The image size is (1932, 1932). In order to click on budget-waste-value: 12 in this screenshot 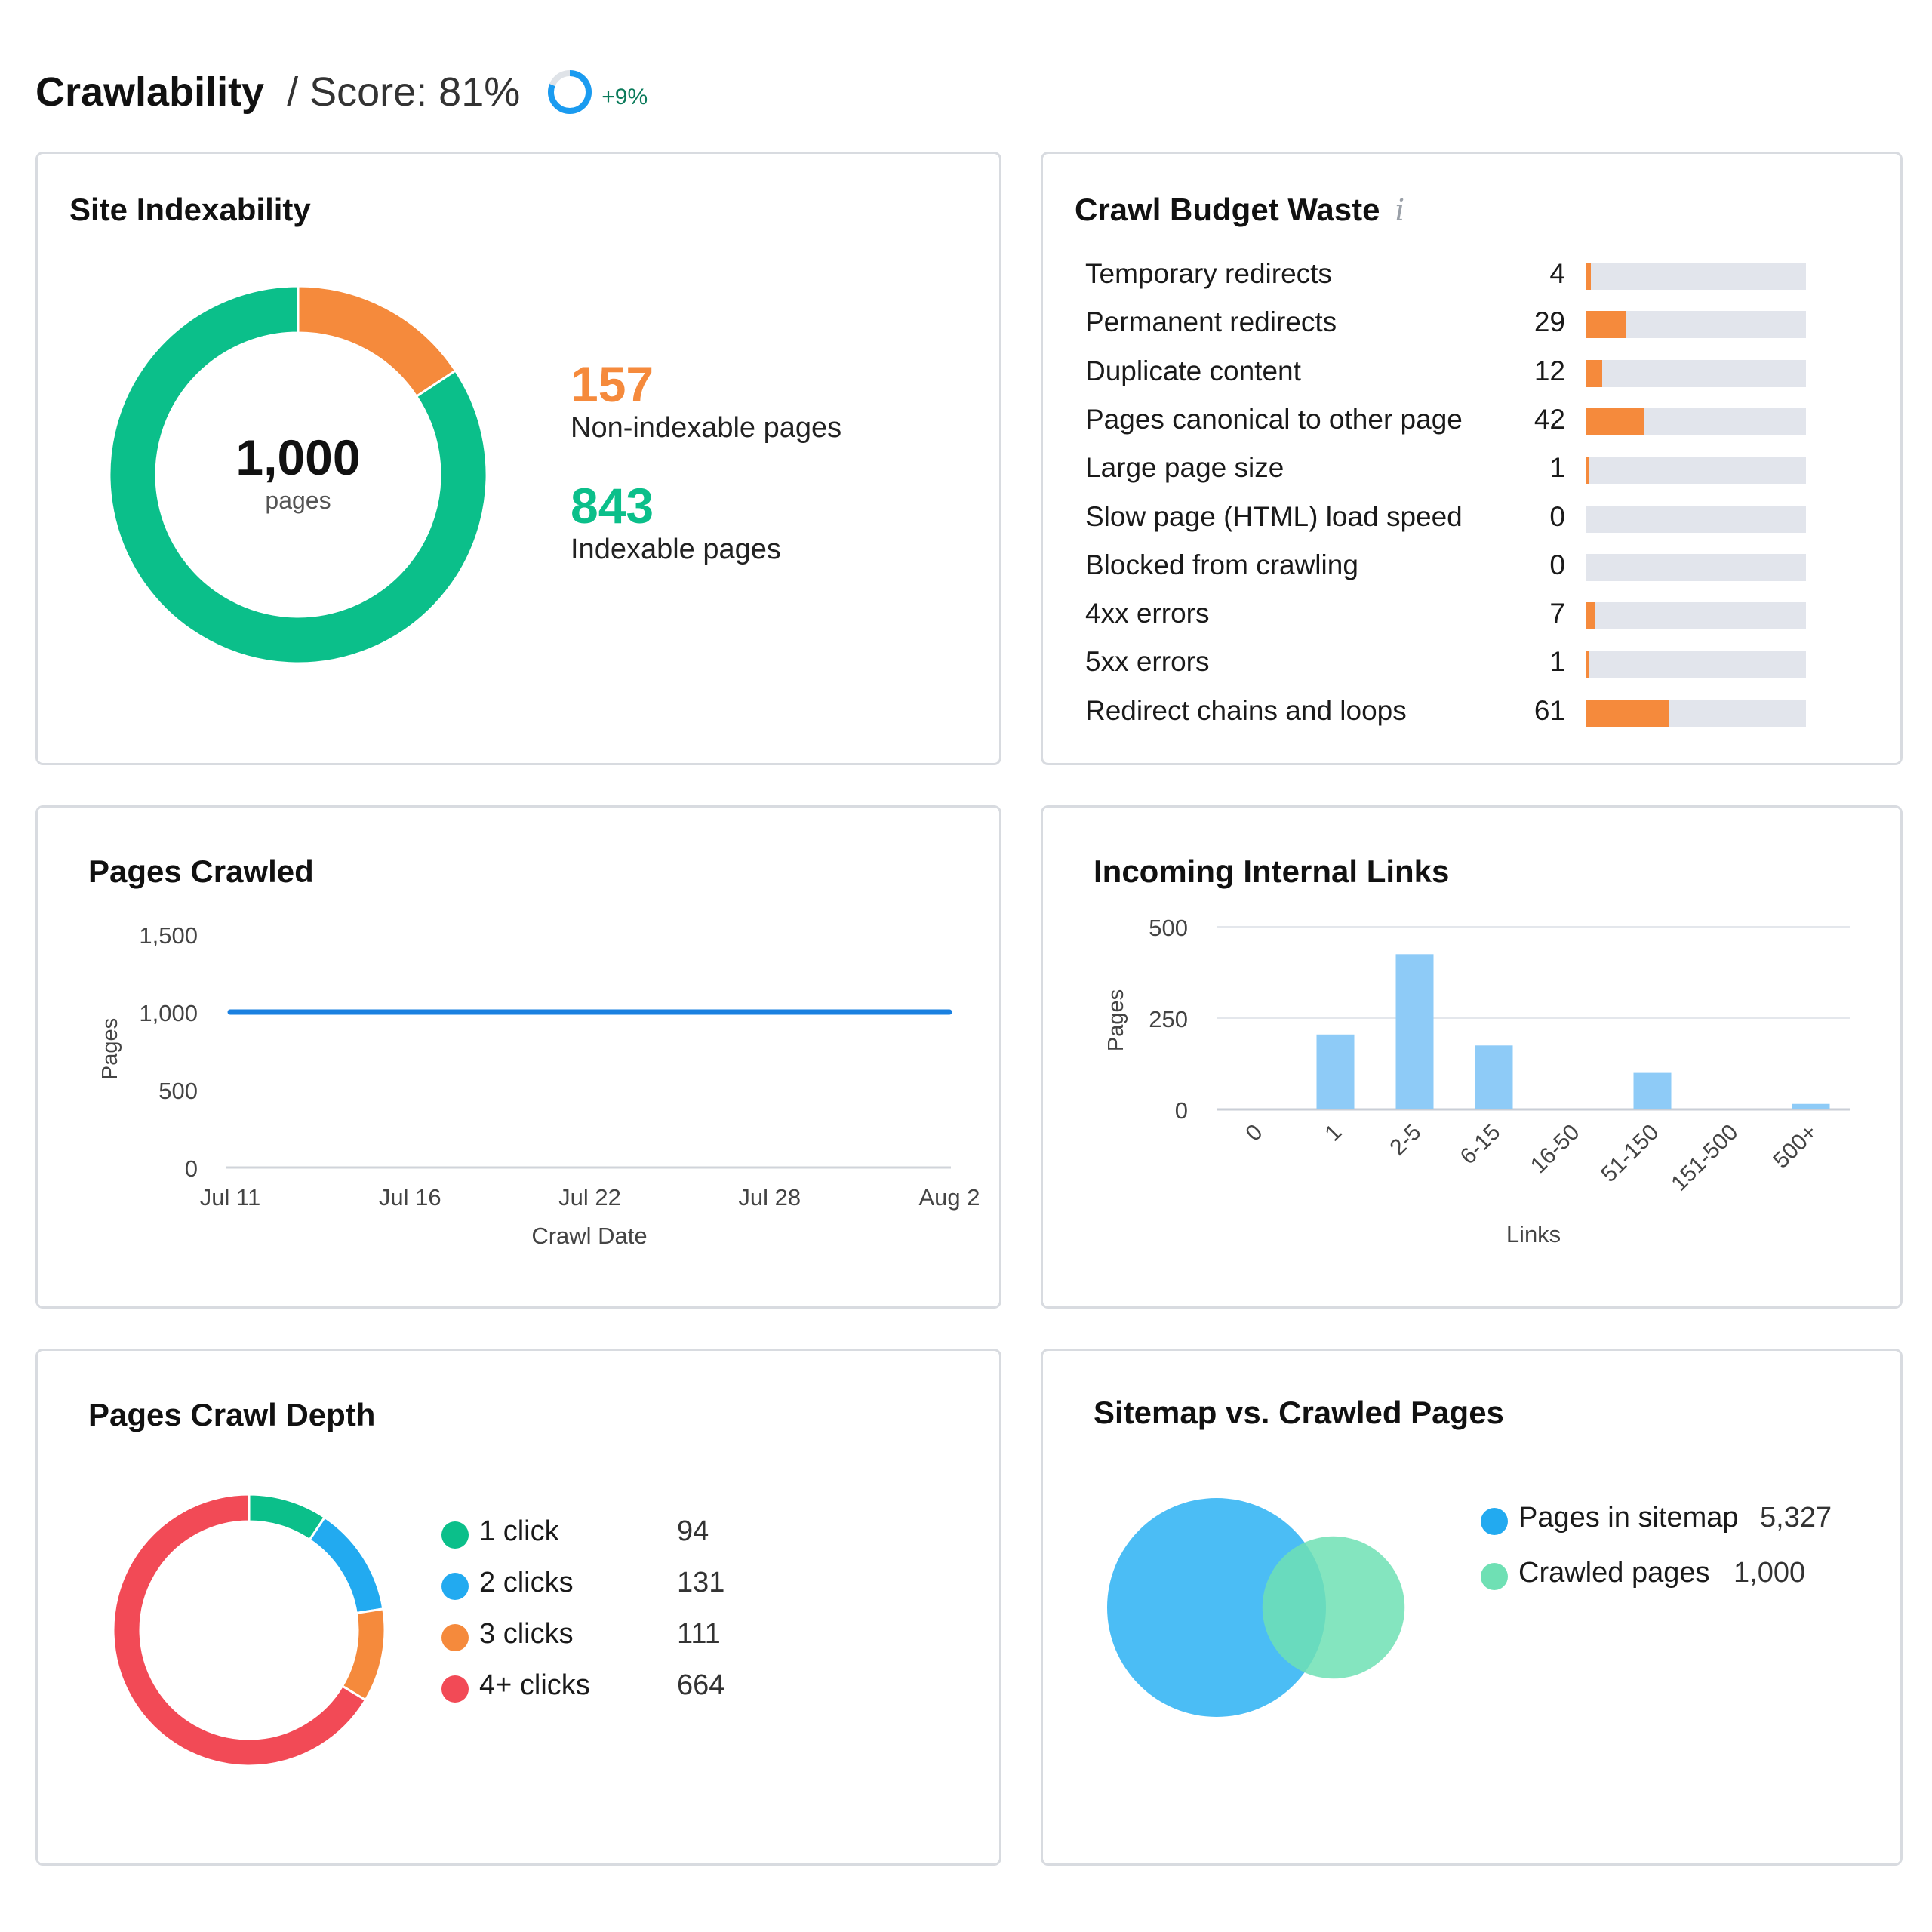, I will do `click(1549, 370)`.